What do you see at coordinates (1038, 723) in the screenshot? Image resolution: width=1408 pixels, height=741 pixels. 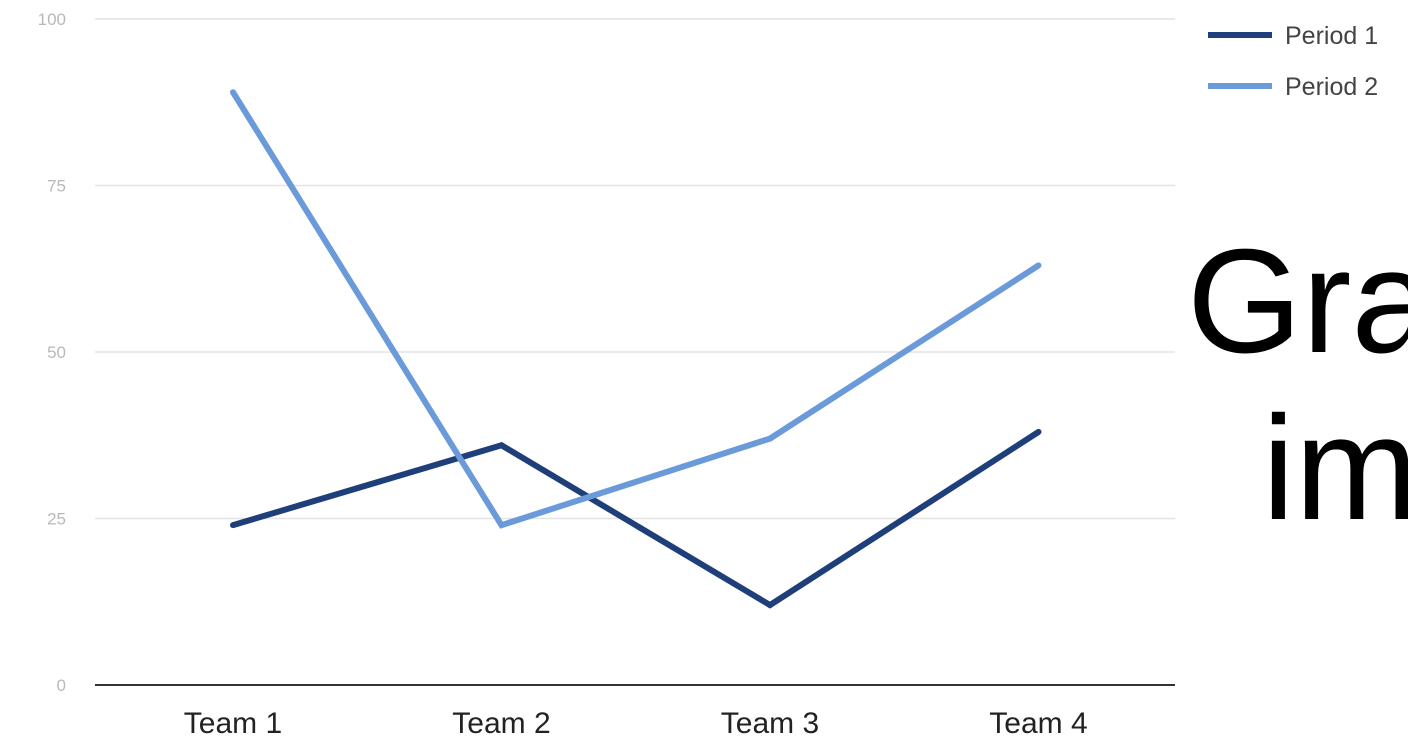 I see `x-tick-label-4: Team 4` at bounding box center [1038, 723].